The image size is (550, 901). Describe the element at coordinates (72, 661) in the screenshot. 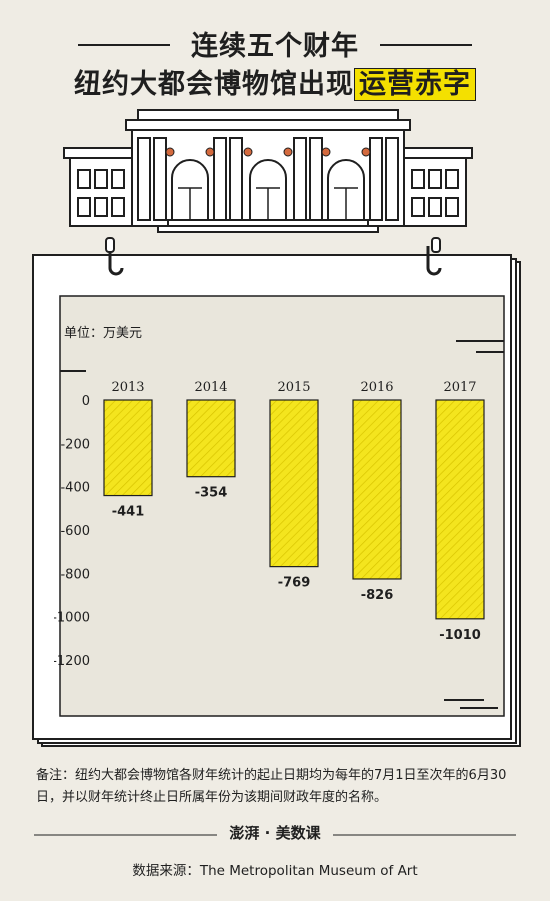

I see `y-tick-label: -1200` at that location.